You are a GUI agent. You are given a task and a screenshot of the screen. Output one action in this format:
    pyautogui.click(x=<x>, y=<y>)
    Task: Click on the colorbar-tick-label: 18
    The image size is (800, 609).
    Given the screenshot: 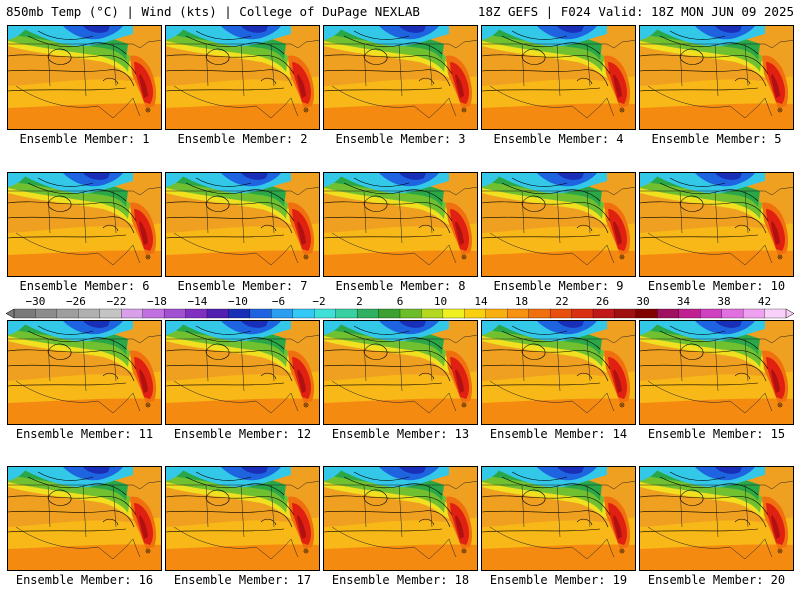 What is the action you would take?
    pyautogui.click(x=521, y=301)
    